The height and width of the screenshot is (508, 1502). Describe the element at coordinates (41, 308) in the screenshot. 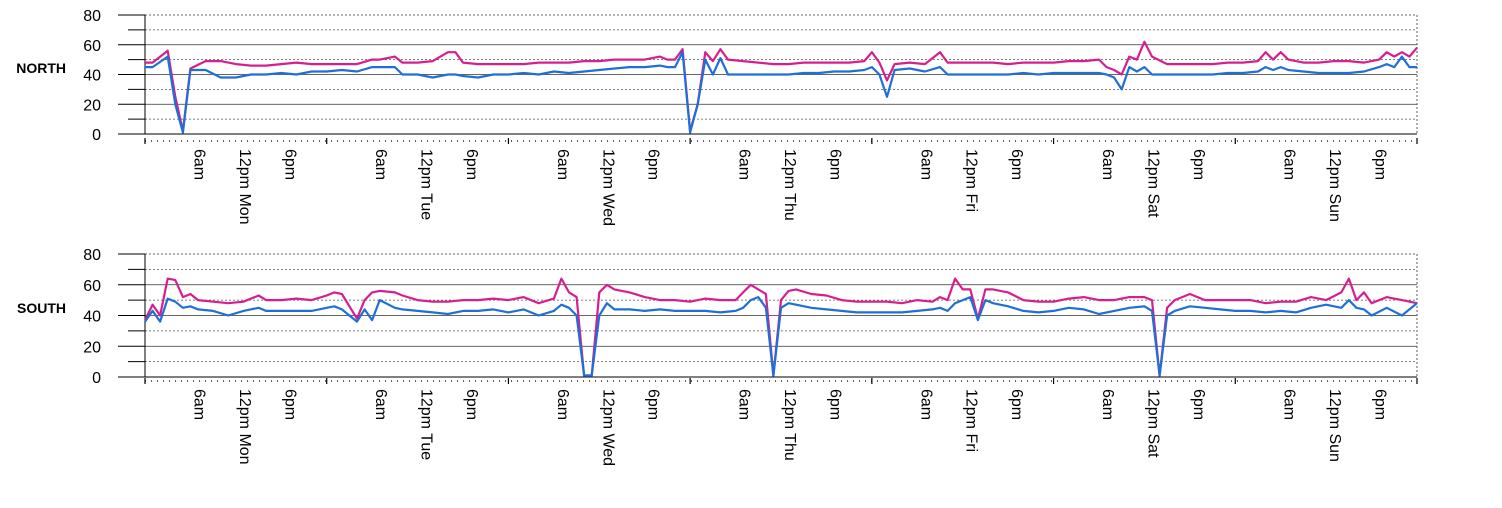

I see `panel-label: SOUTH` at that location.